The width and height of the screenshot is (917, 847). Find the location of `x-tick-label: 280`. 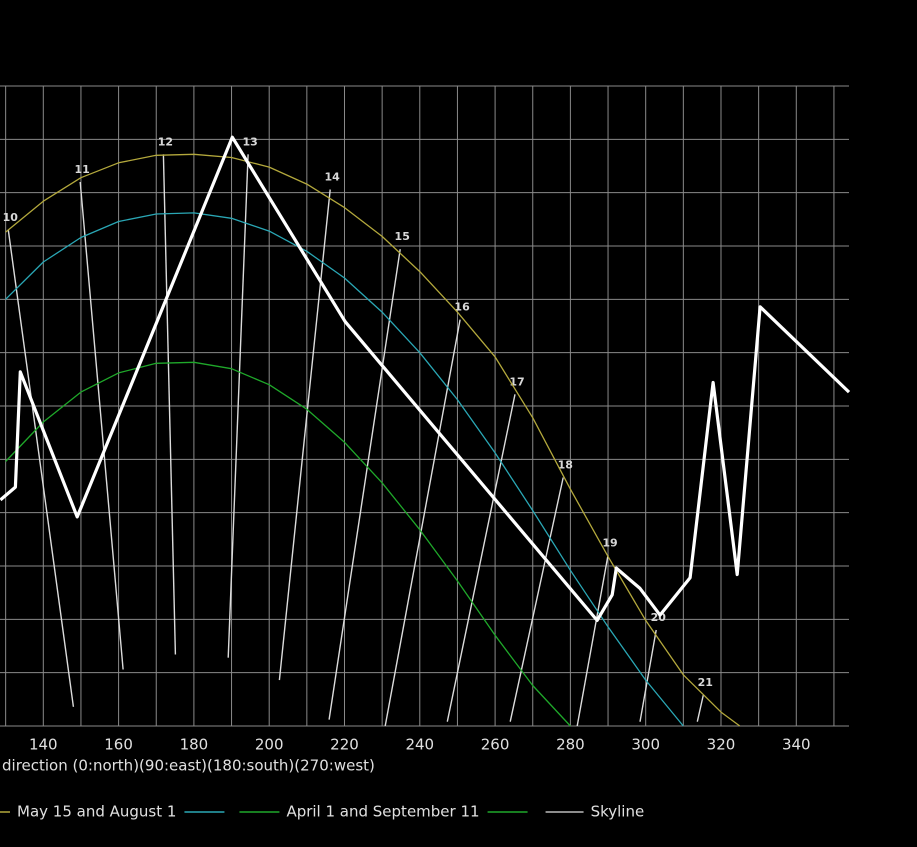

x-tick-label: 280 is located at coordinates (570, 745).